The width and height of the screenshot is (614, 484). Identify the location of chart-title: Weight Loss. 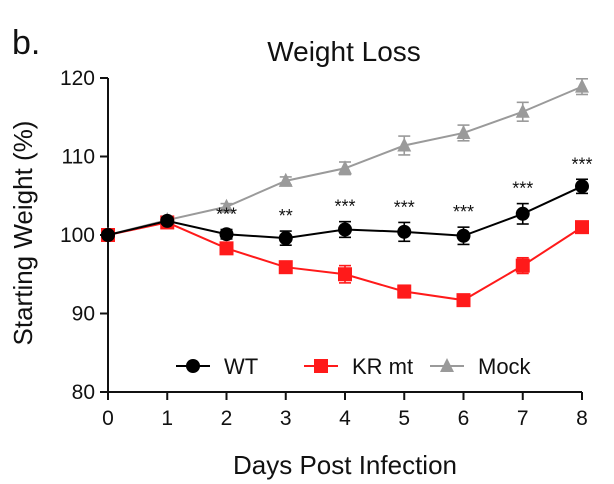
(344, 51).